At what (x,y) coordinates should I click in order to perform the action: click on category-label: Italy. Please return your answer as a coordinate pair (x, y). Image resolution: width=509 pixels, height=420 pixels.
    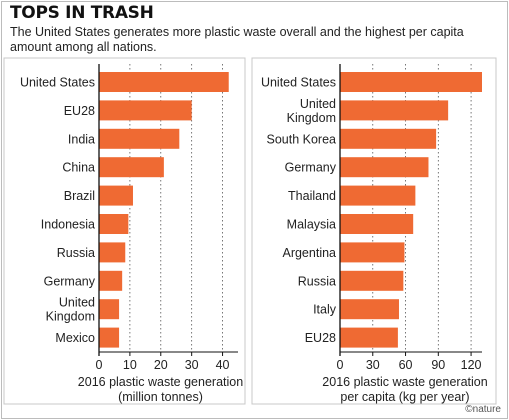
    Looking at the image, I should click on (325, 310).